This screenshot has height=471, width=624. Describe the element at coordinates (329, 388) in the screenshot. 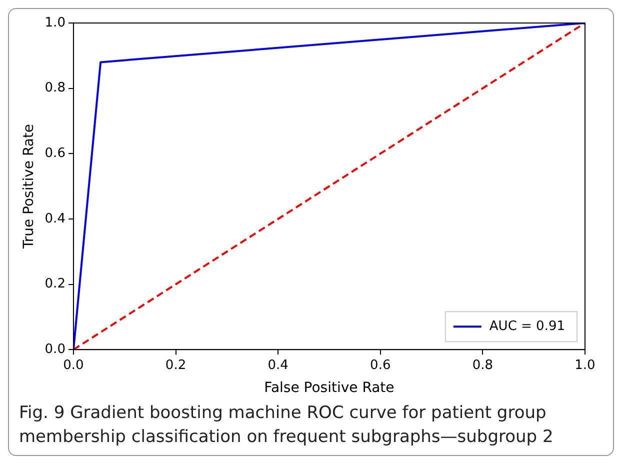

I see `x-axis-title: False Positive Rate` at that location.